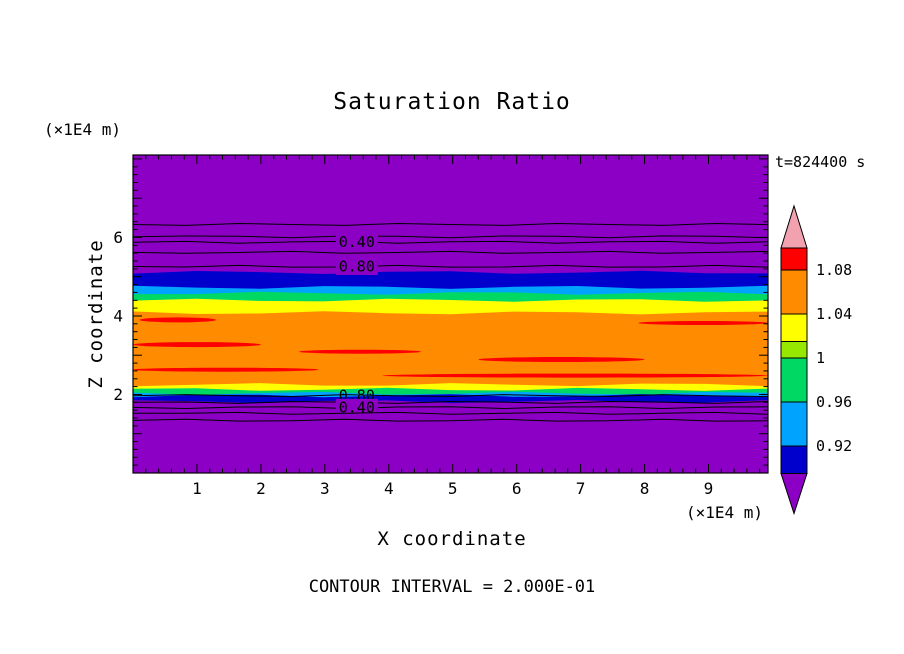  I want to click on chart-title: Saturation Ratio, so click(452, 102).